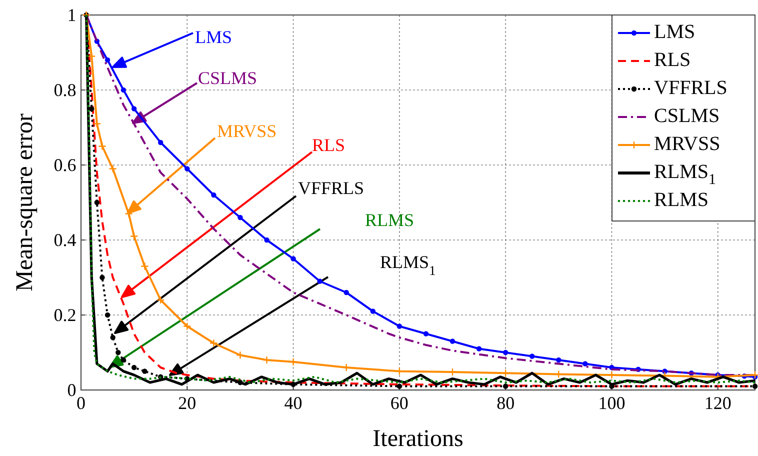 Image resolution: width=758 pixels, height=456 pixels. What do you see at coordinates (65, 164) in the screenshot?
I see `y-tick-label: 0.6` at bounding box center [65, 164].